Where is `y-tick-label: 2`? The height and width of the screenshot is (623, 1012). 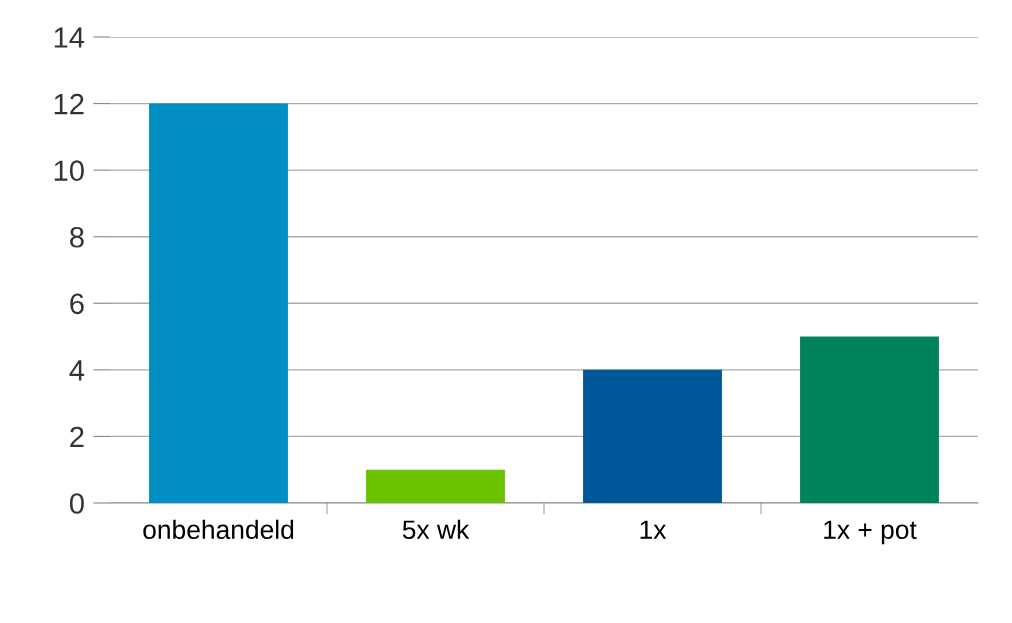 y-tick-label: 2 is located at coordinates (77, 436).